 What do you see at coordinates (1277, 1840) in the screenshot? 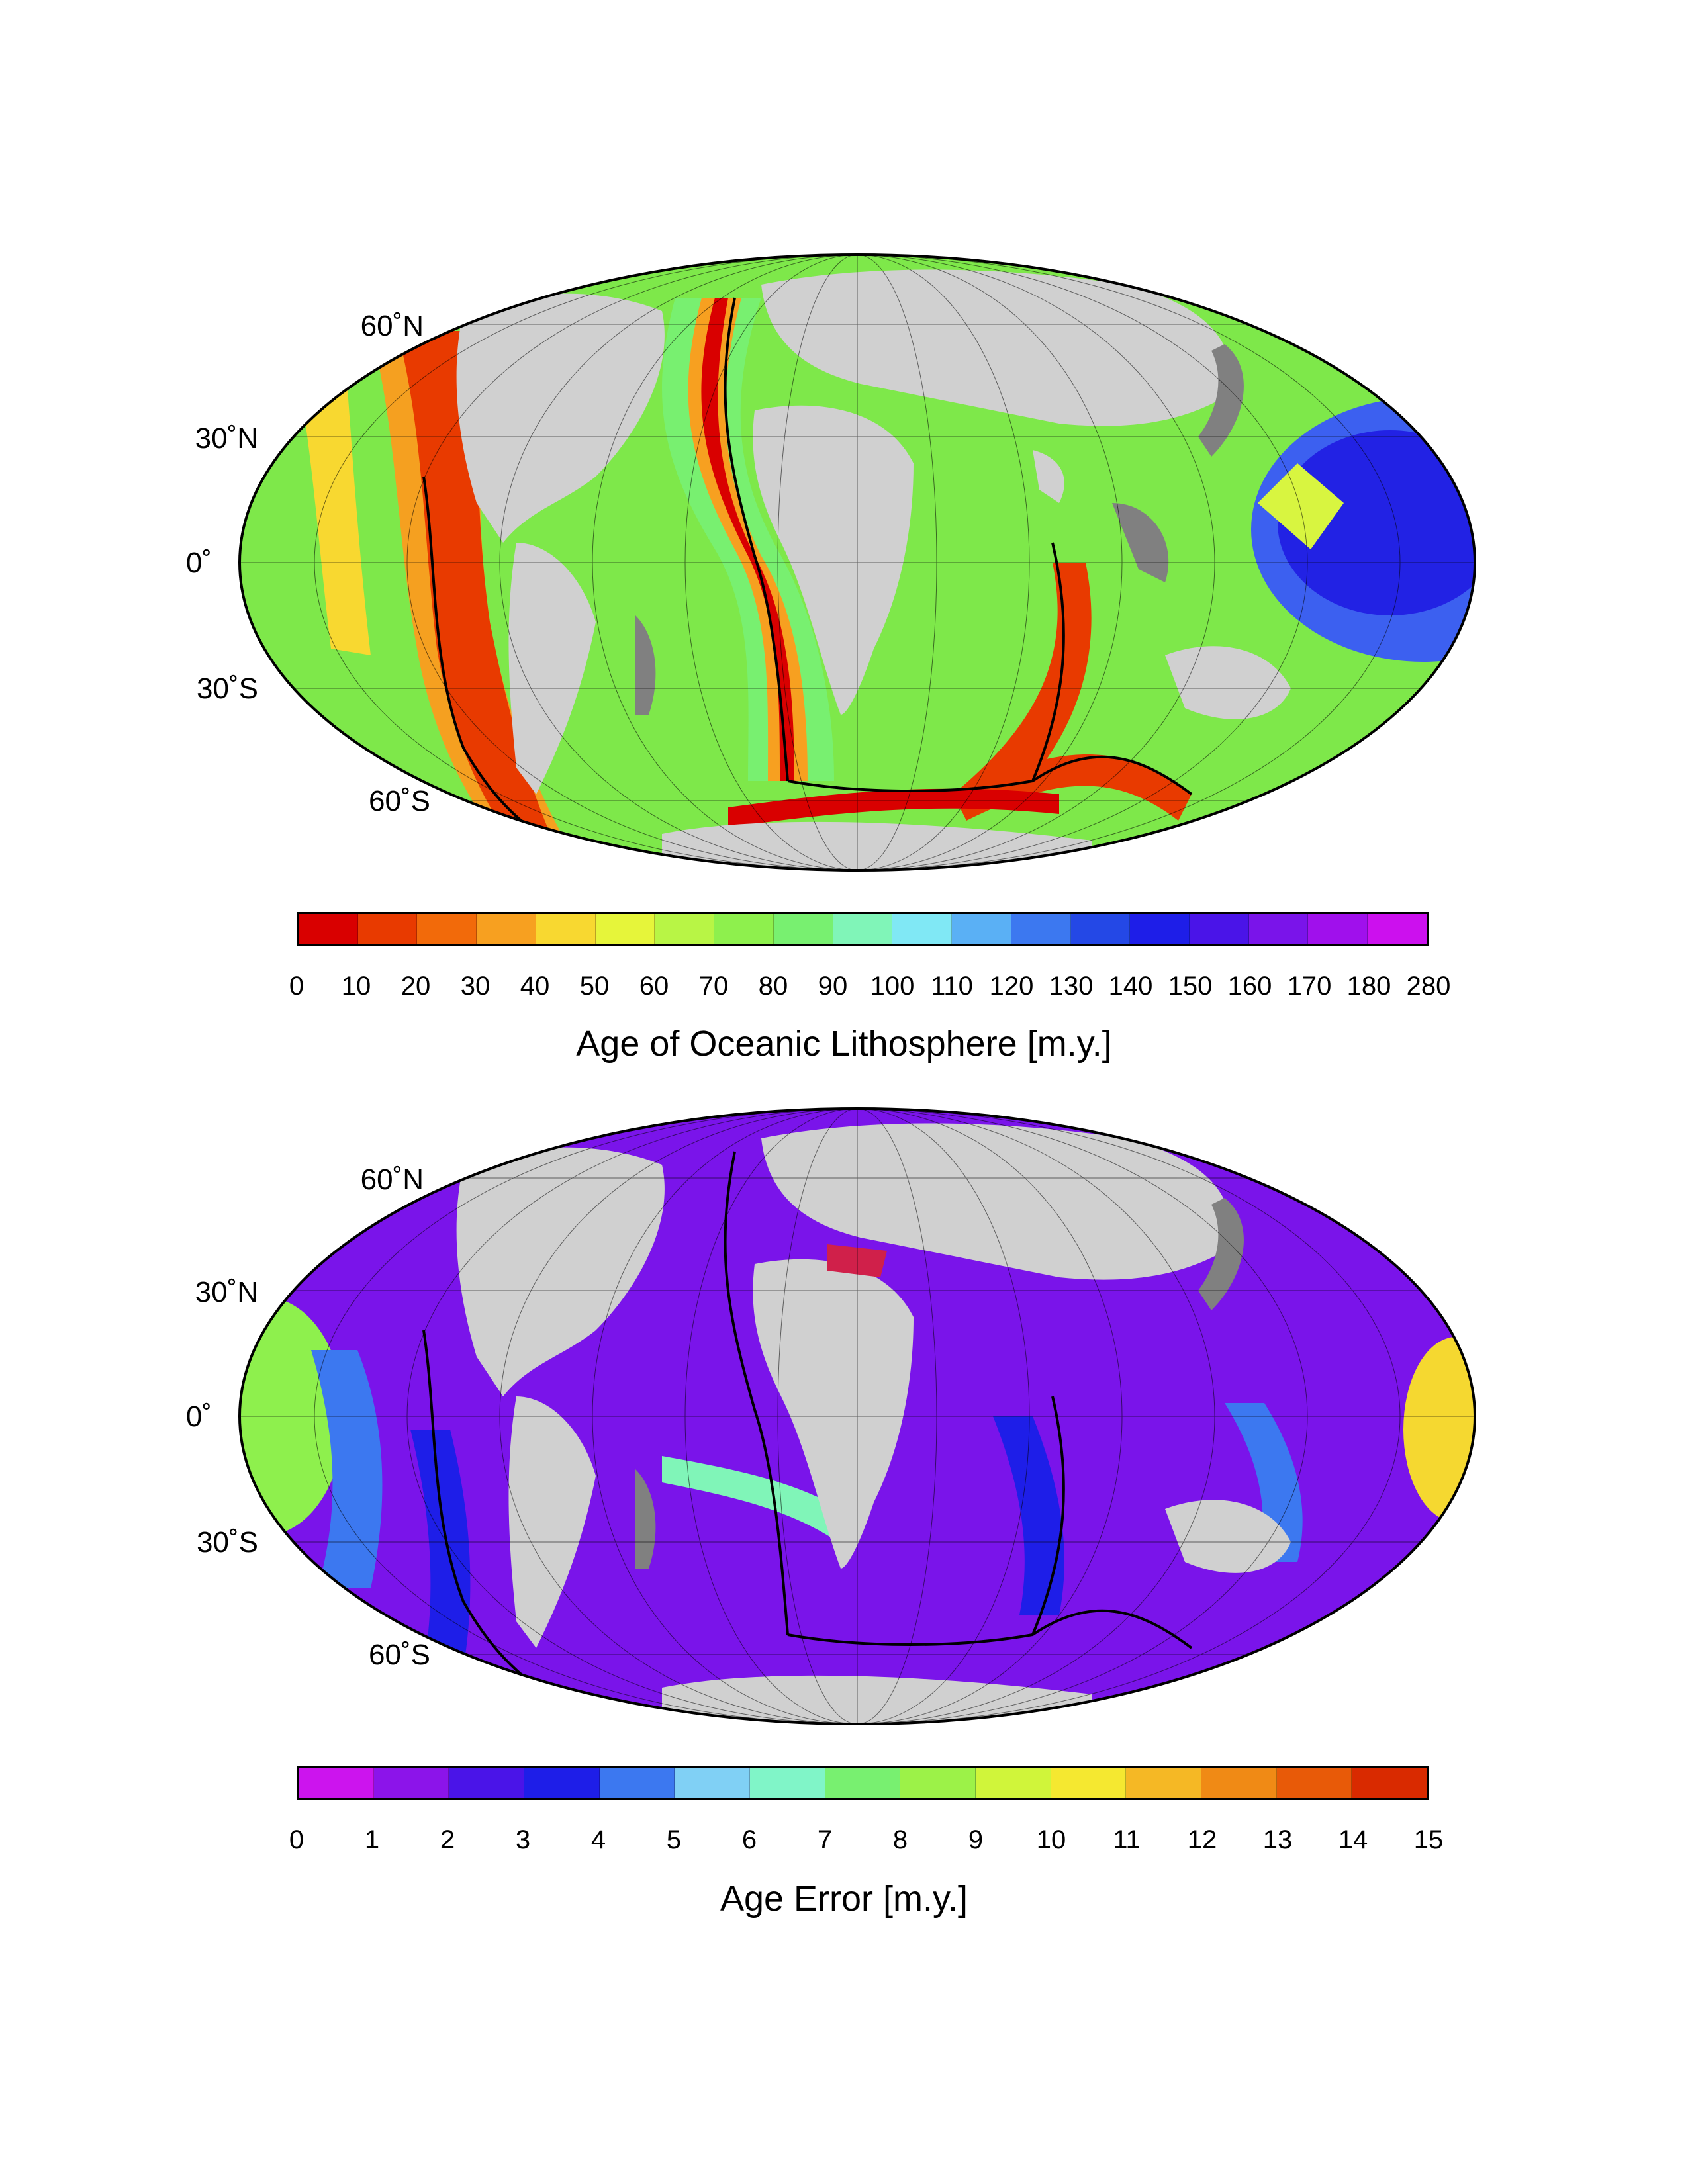
I see `error-colorbar-tick-label: 13` at bounding box center [1277, 1840].